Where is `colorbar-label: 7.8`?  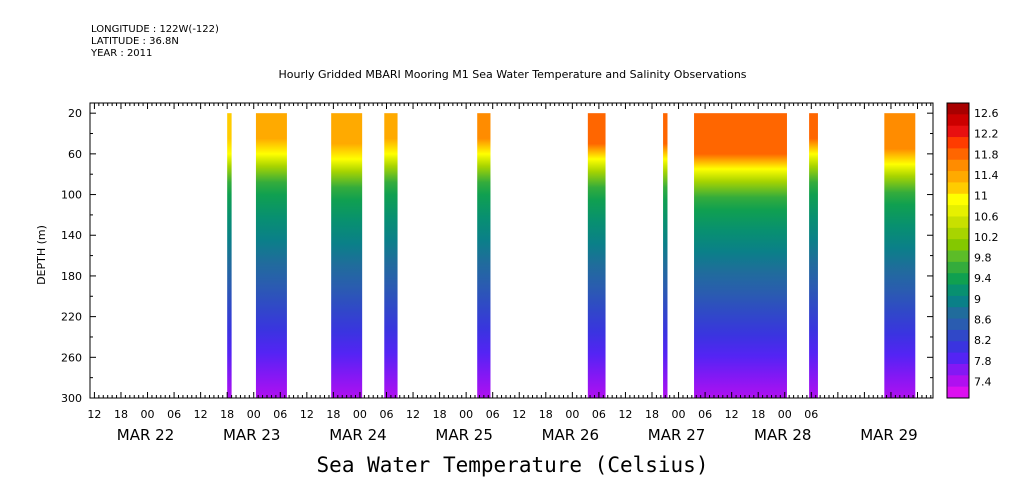
colorbar-label: 7.8 is located at coordinates (983, 361).